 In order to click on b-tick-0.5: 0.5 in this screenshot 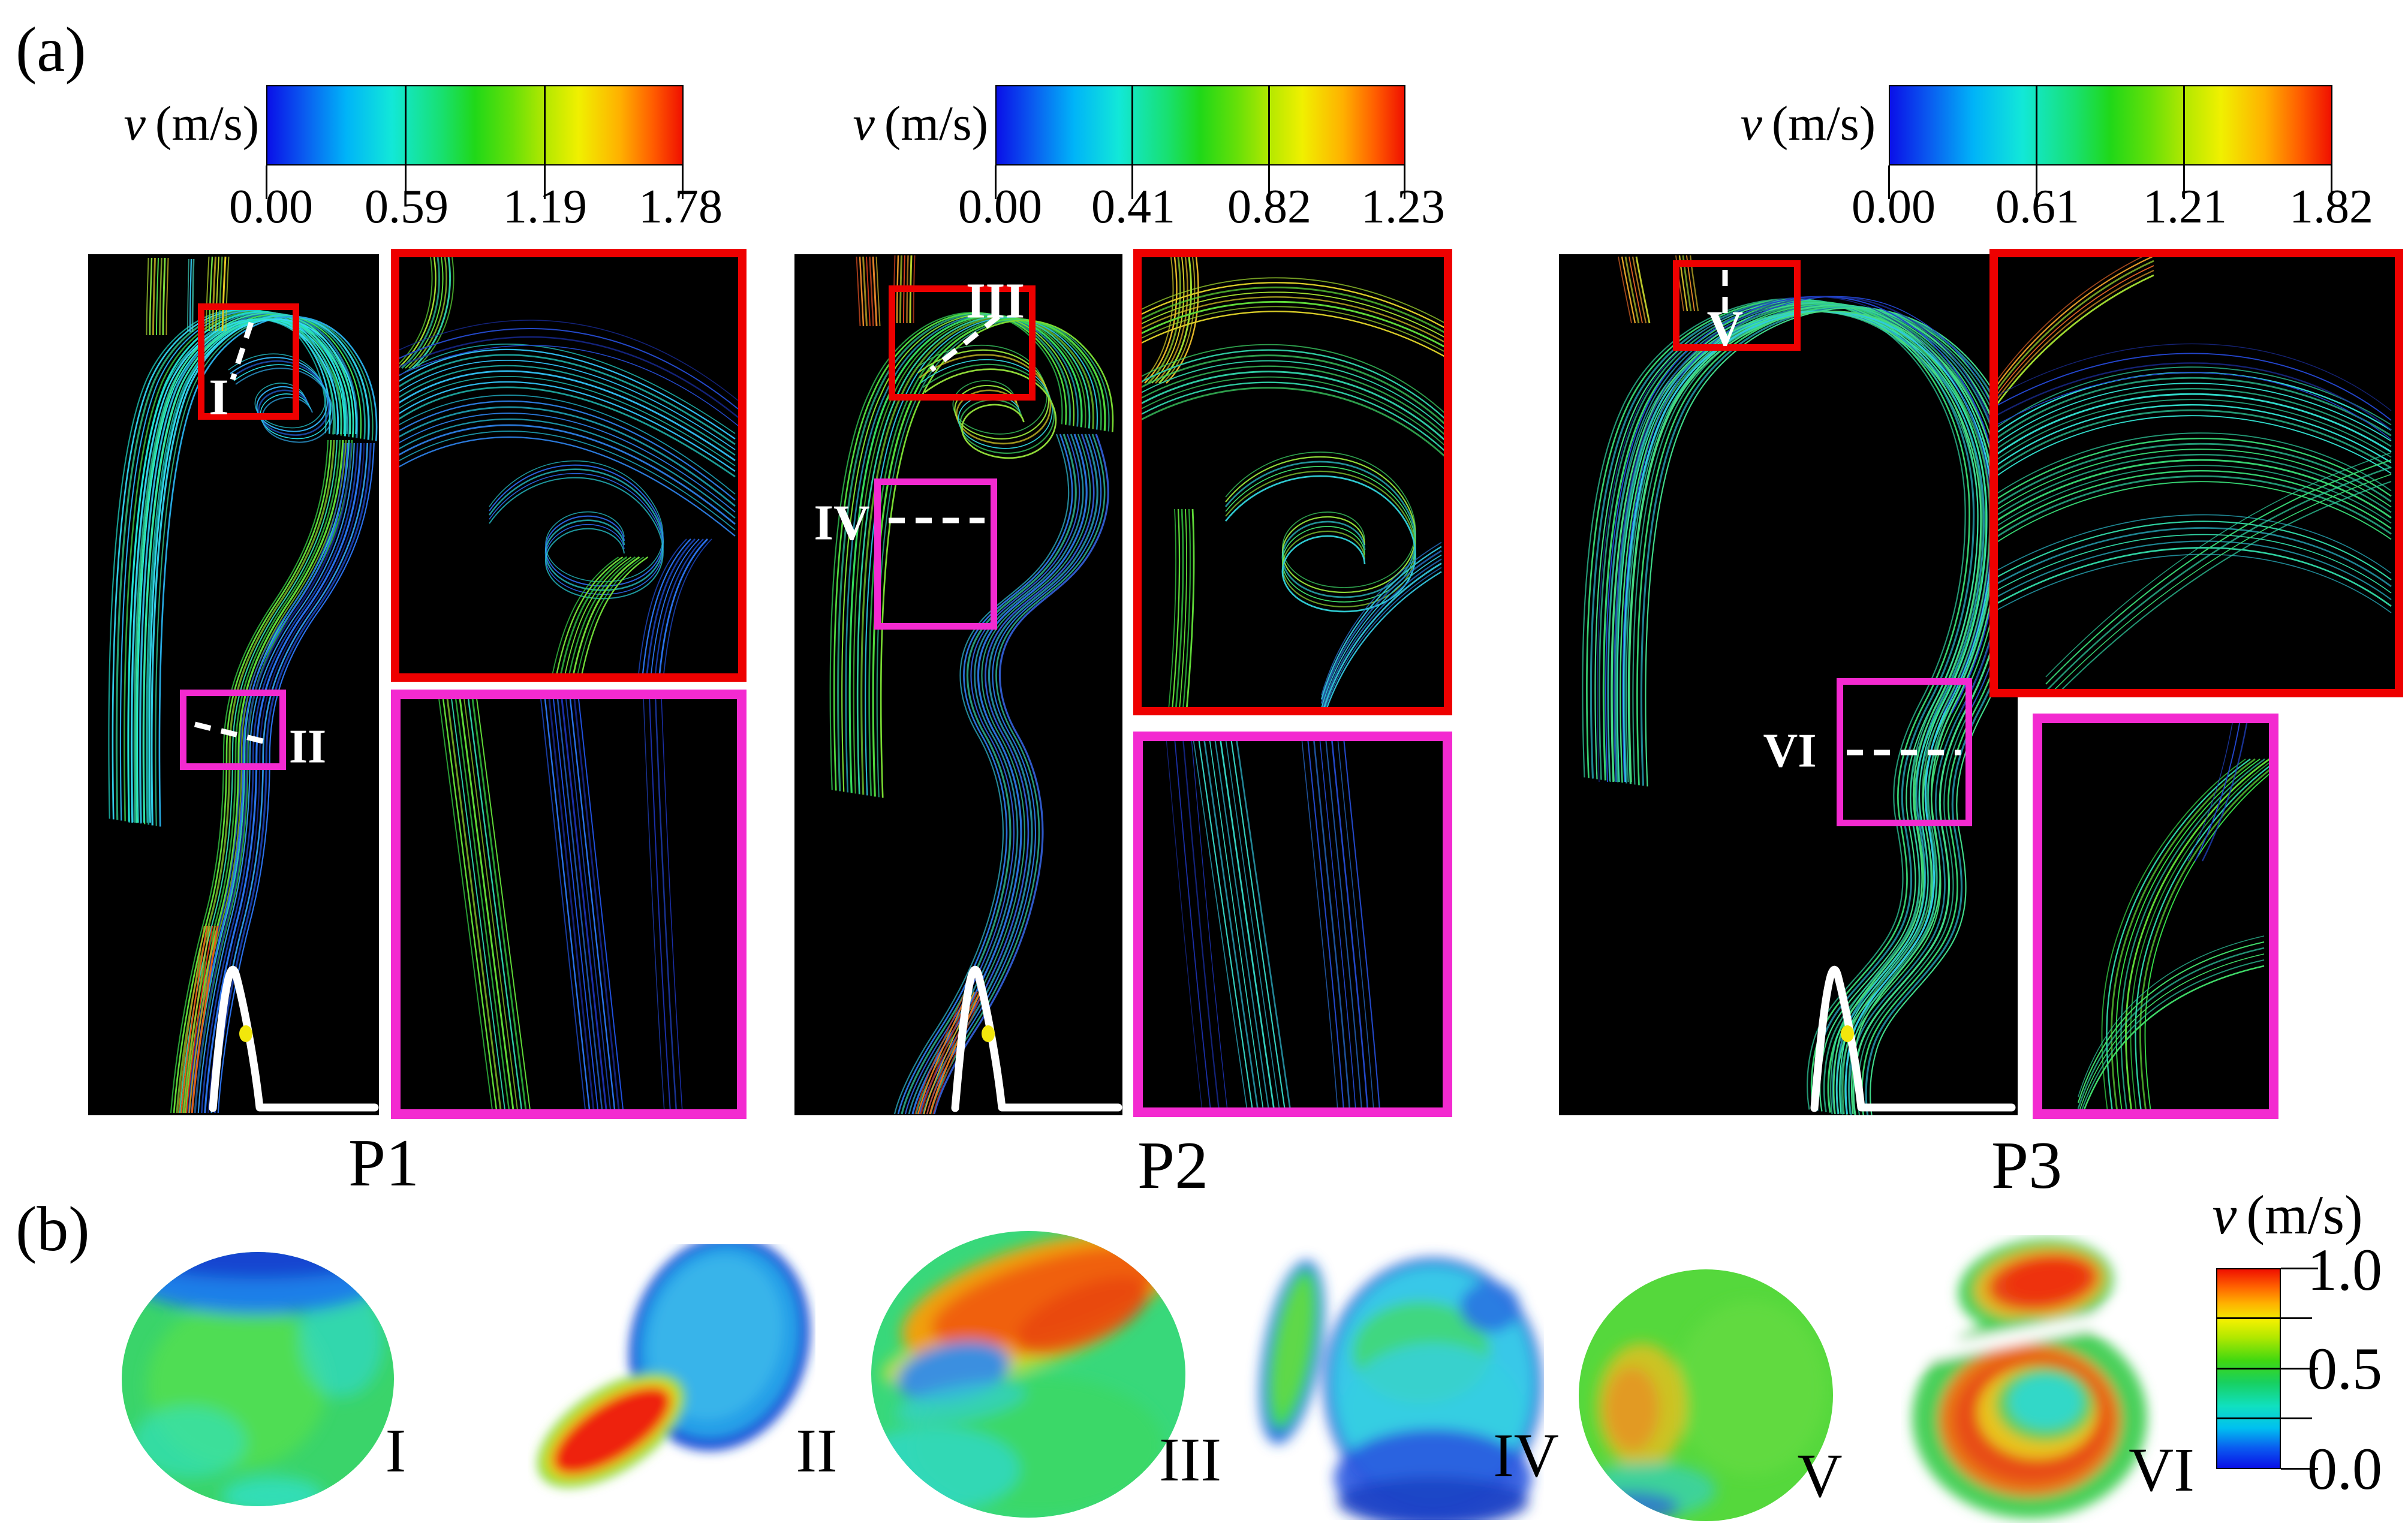, I will do `click(2344, 1369)`.